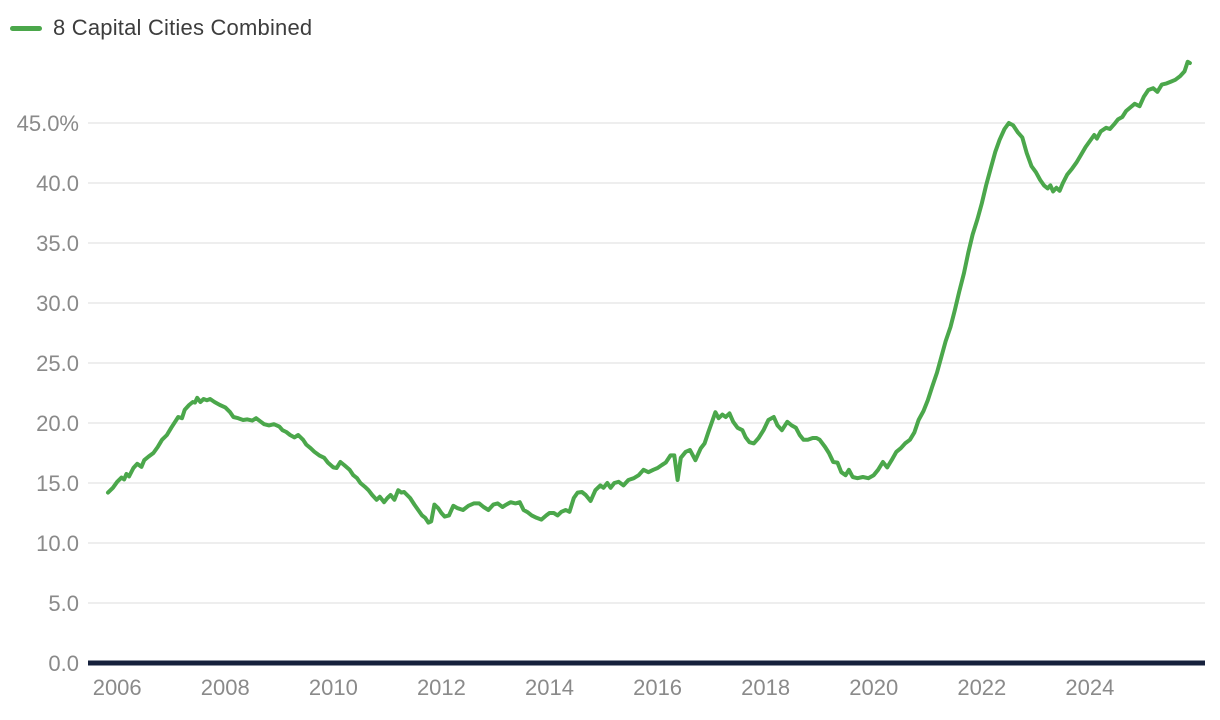 This screenshot has height=720, width=1220. I want to click on x-axis-tick-label: 2020, so click(873, 687).